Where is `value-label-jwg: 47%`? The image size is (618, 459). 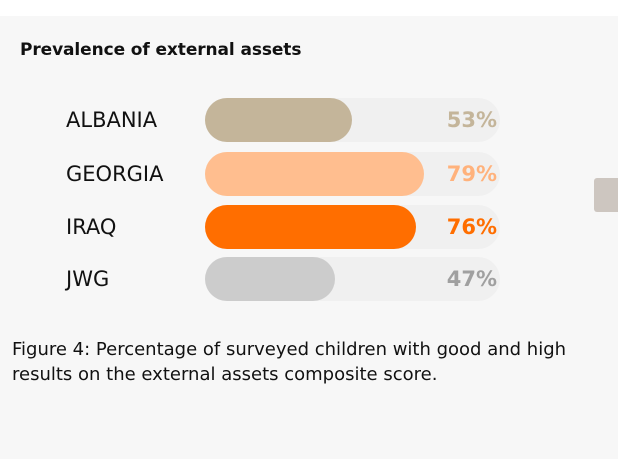
value-label-jwg: 47% is located at coordinates (471, 279).